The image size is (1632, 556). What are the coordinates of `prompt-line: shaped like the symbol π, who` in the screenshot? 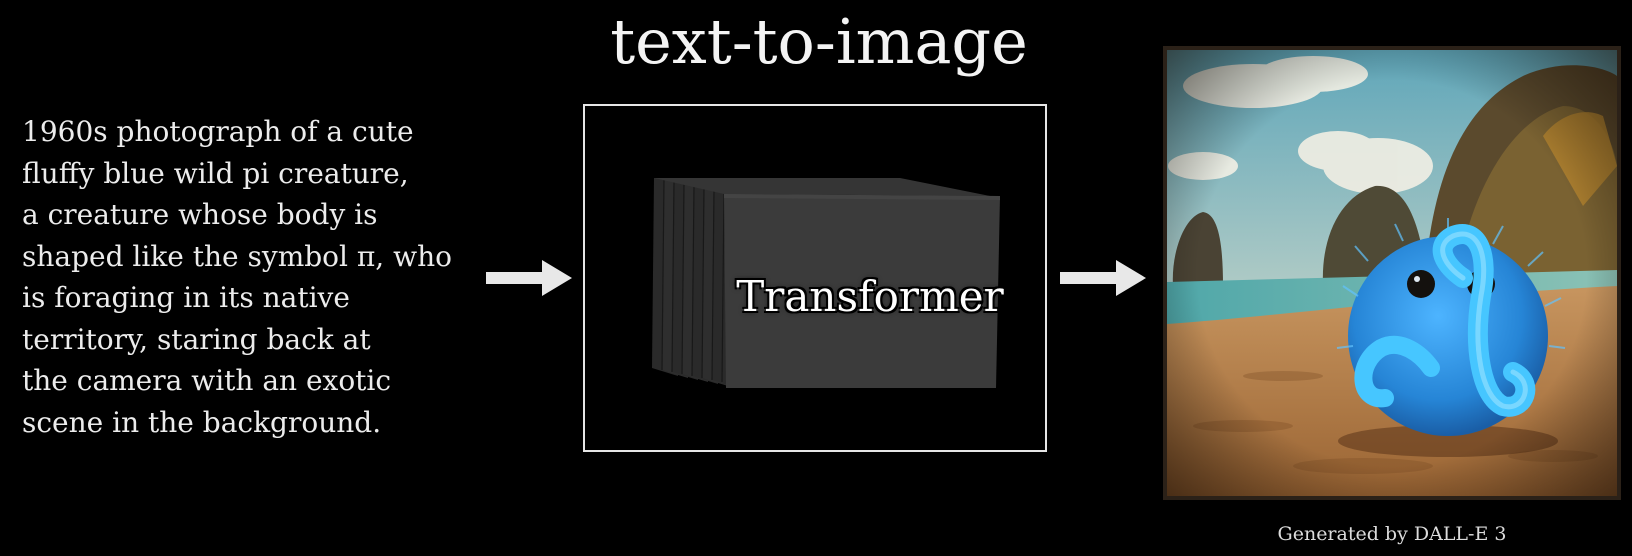 It's located at (237, 256).